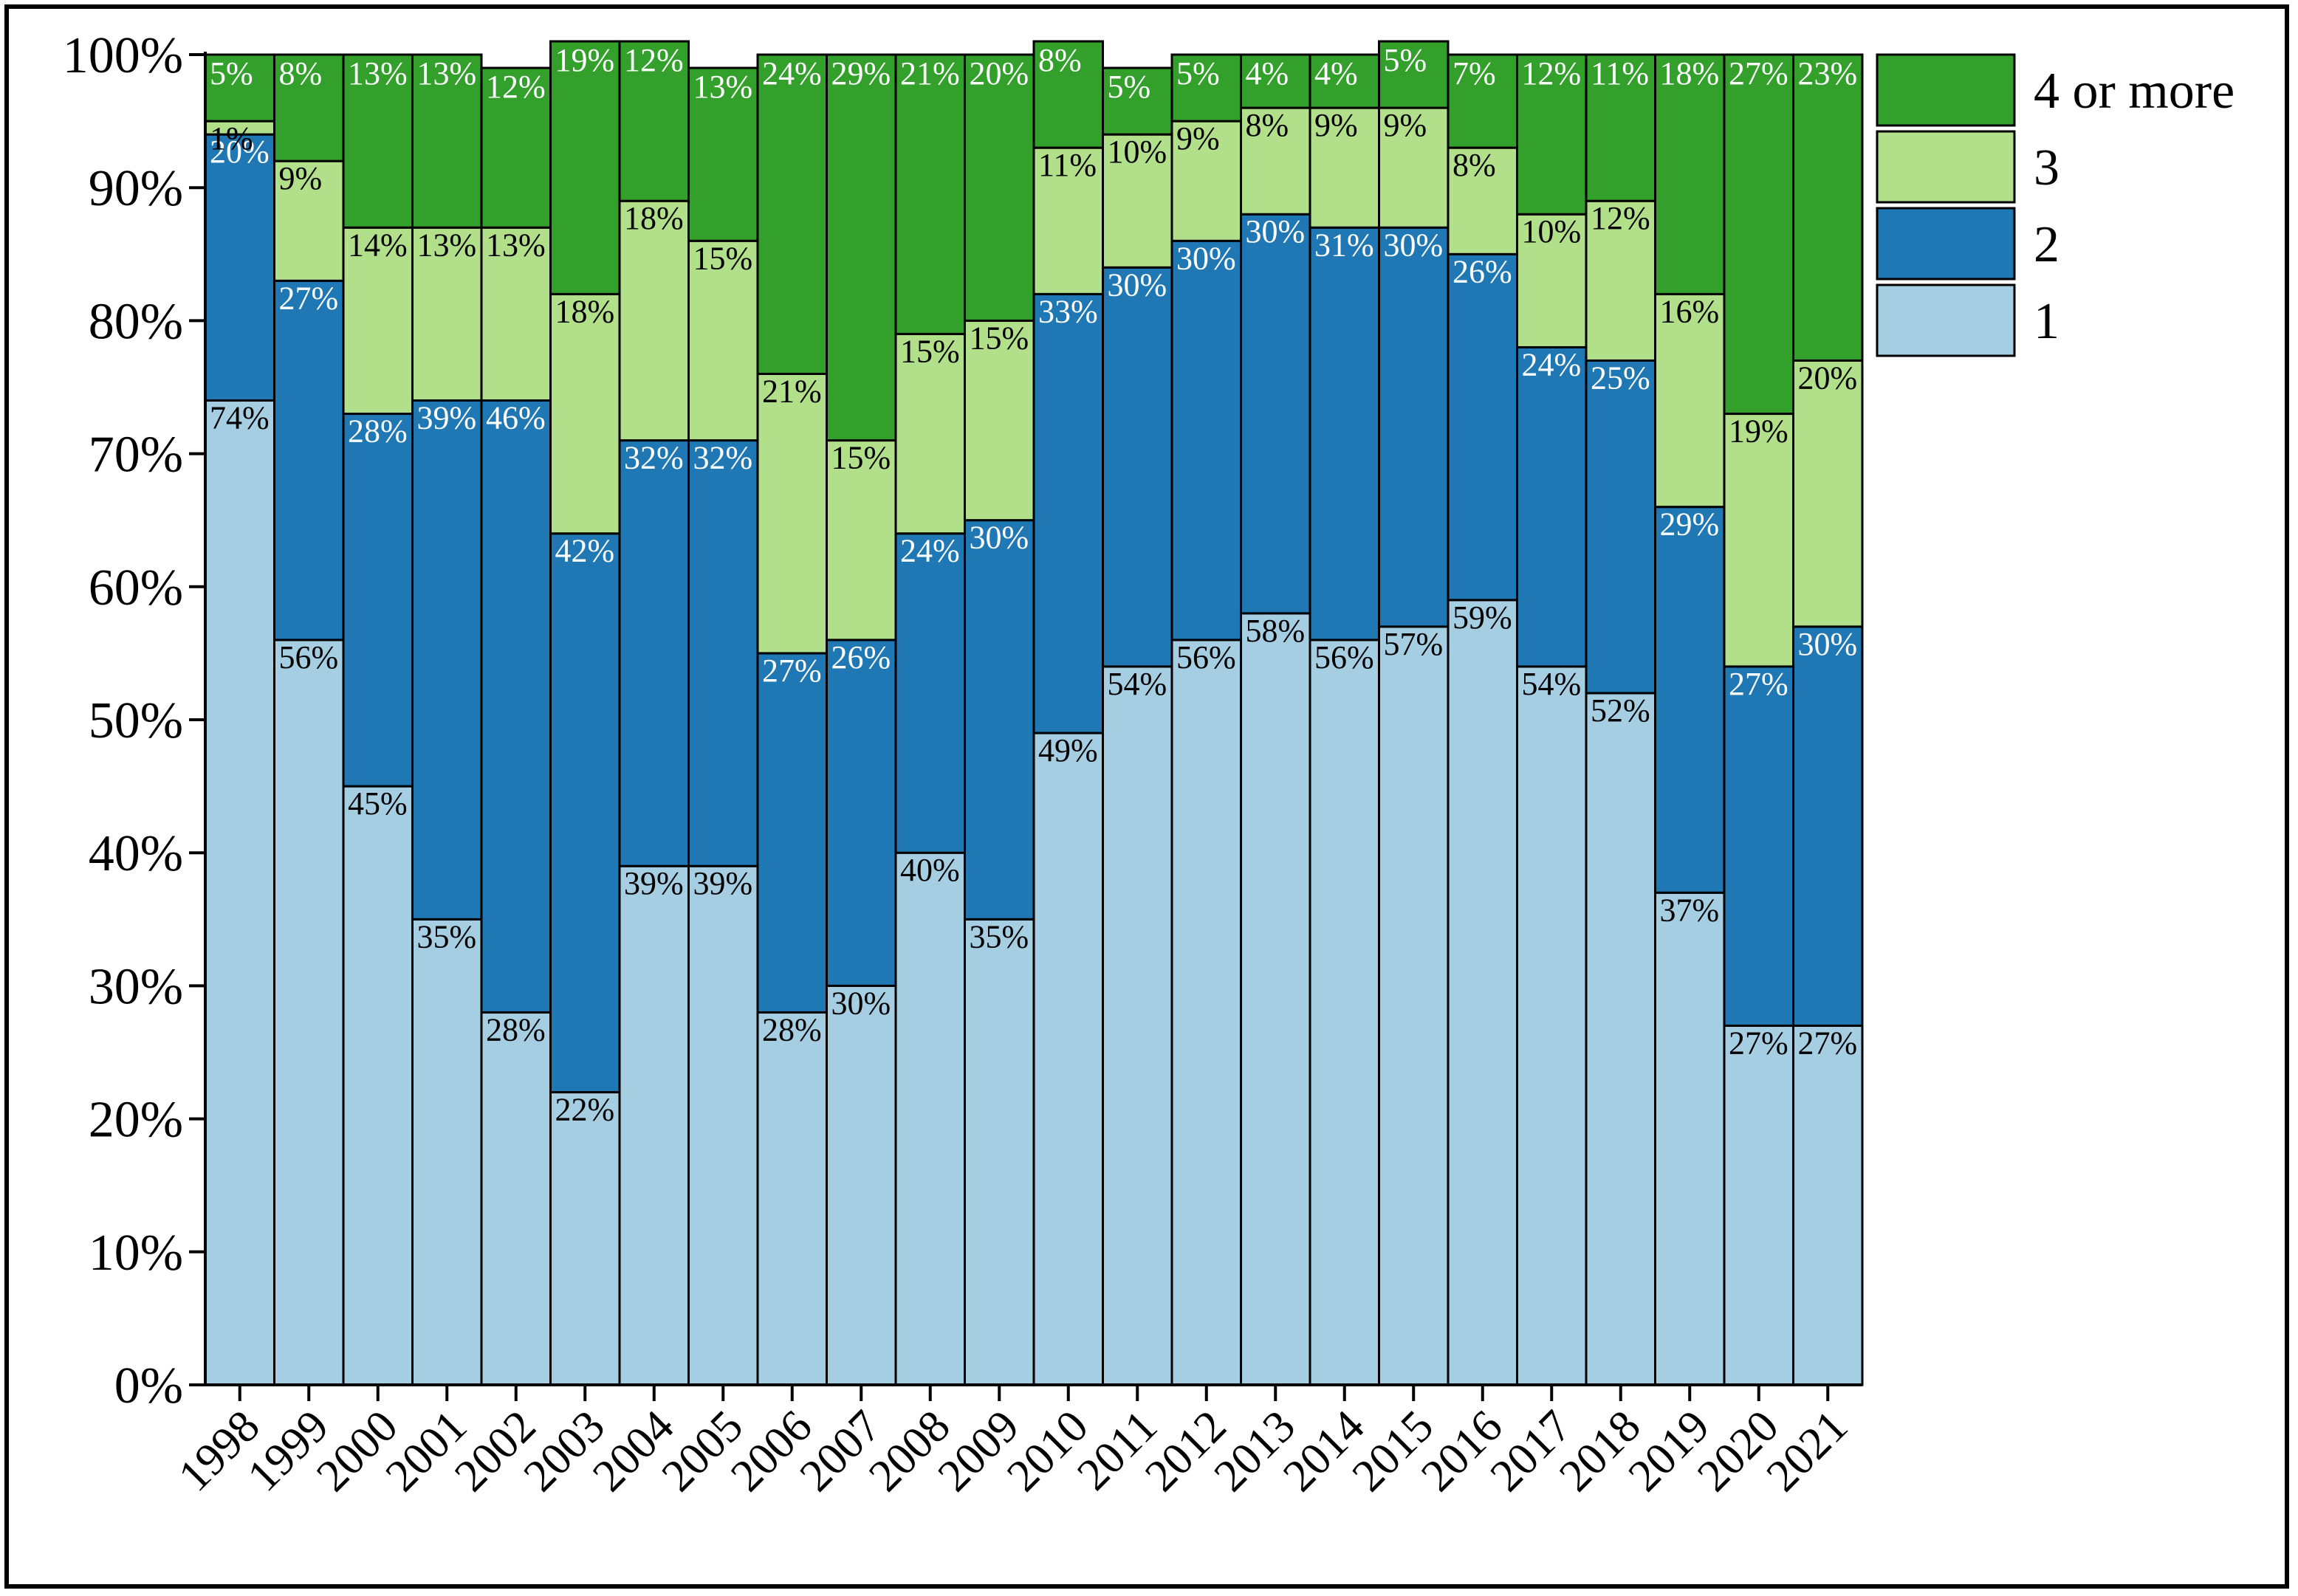 The height and width of the screenshot is (1596, 2298). Describe the element at coordinates (723, 258) in the screenshot. I see `data-label-2005-series-3: 15%` at that location.